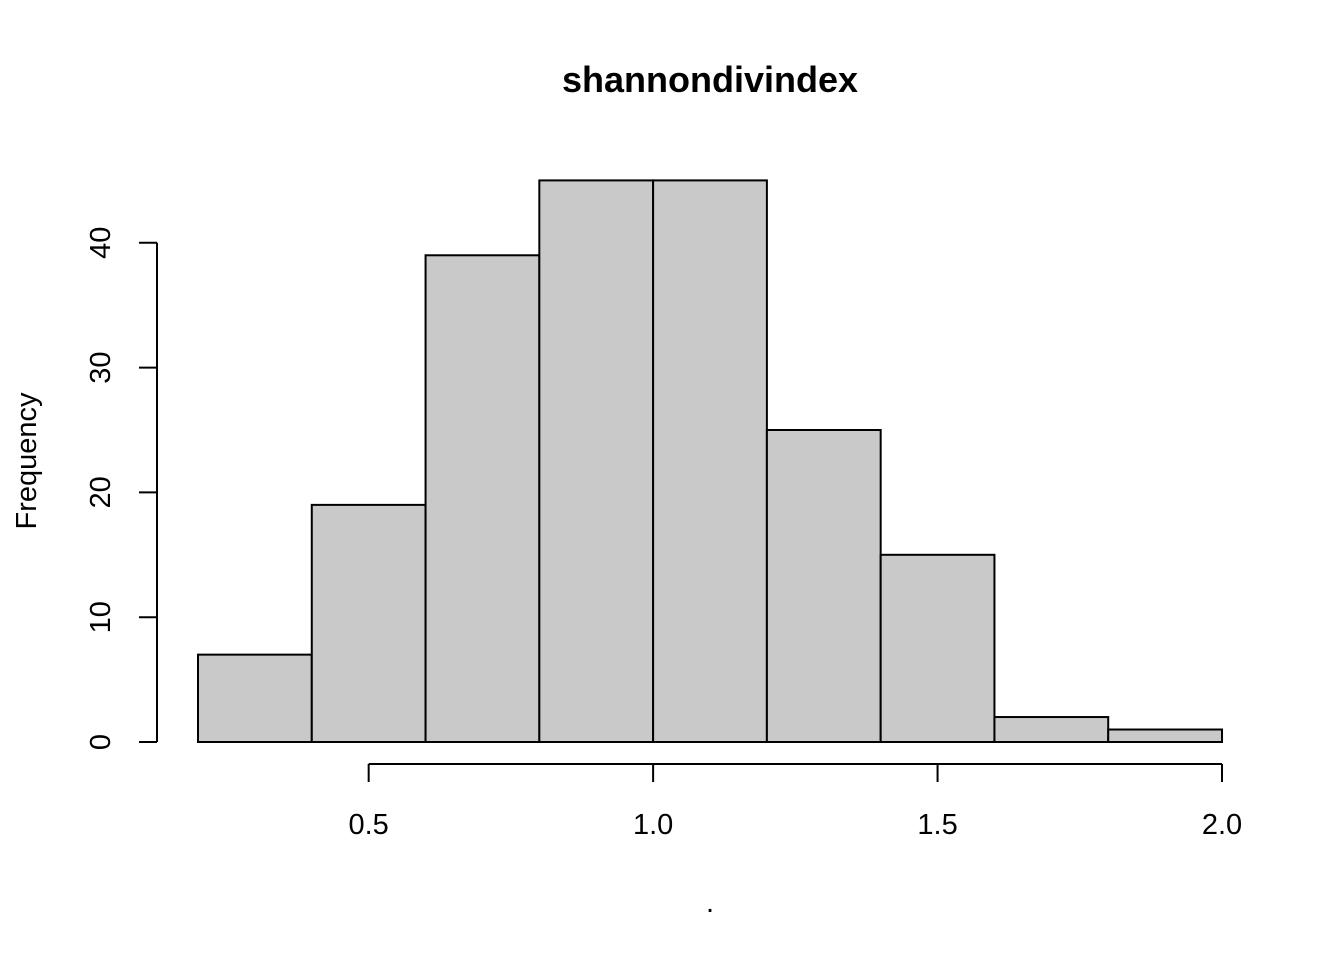 Image resolution: width=1344 pixels, height=960 pixels. I want to click on y-tick-label: 10, so click(101, 617).